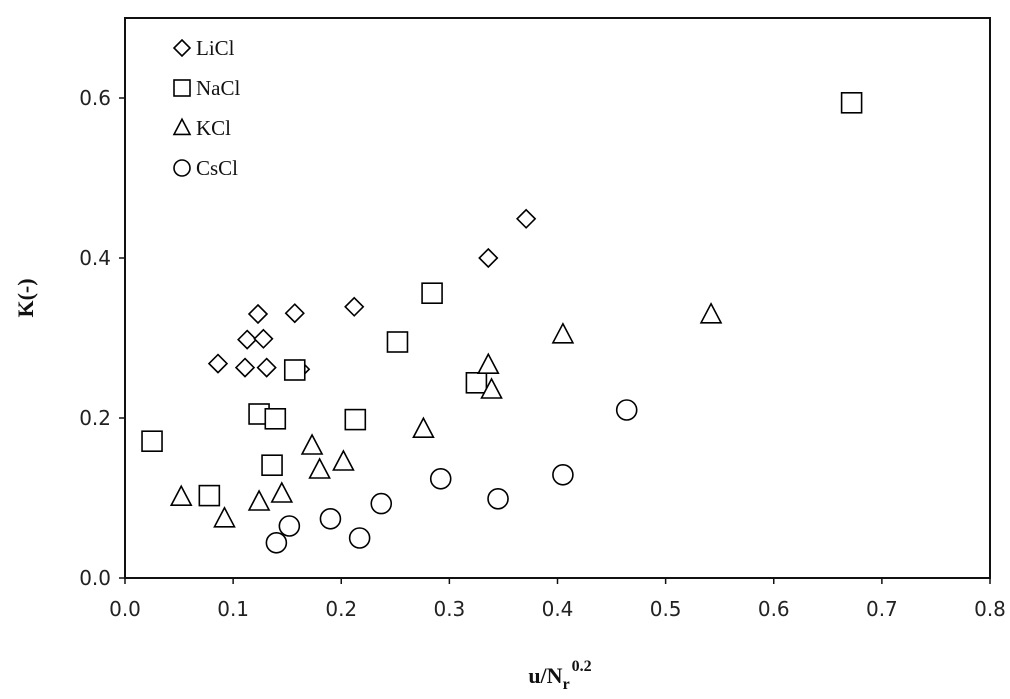  I want to click on x-tick-label: 0.5, so click(666, 609).